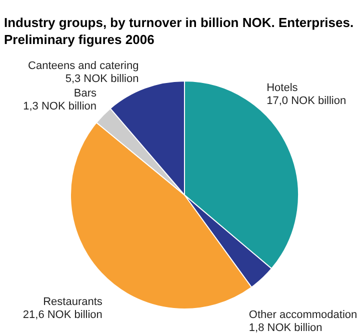  What do you see at coordinates (306, 101) in the screenshot?
I see `data-label: 17,0 NOK billion` at bounding box center [306, 101].